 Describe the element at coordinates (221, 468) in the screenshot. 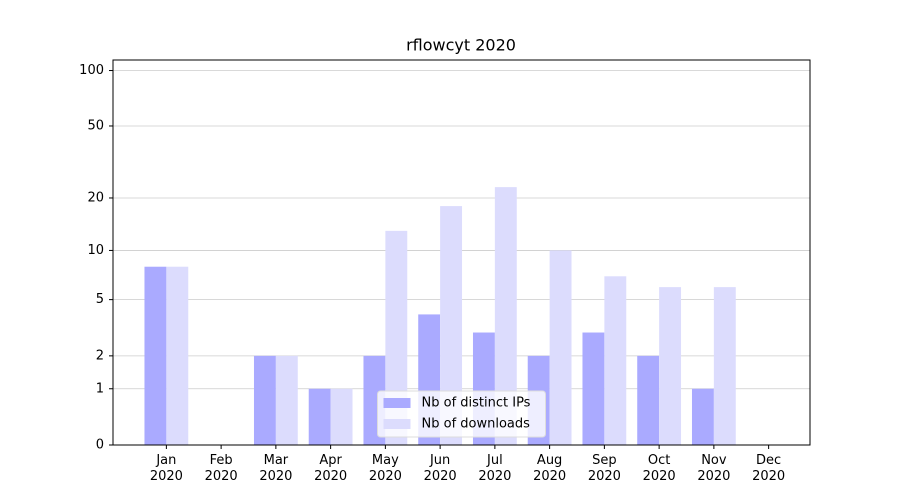

I see `x-tick-label: Feb 2020` at that location.